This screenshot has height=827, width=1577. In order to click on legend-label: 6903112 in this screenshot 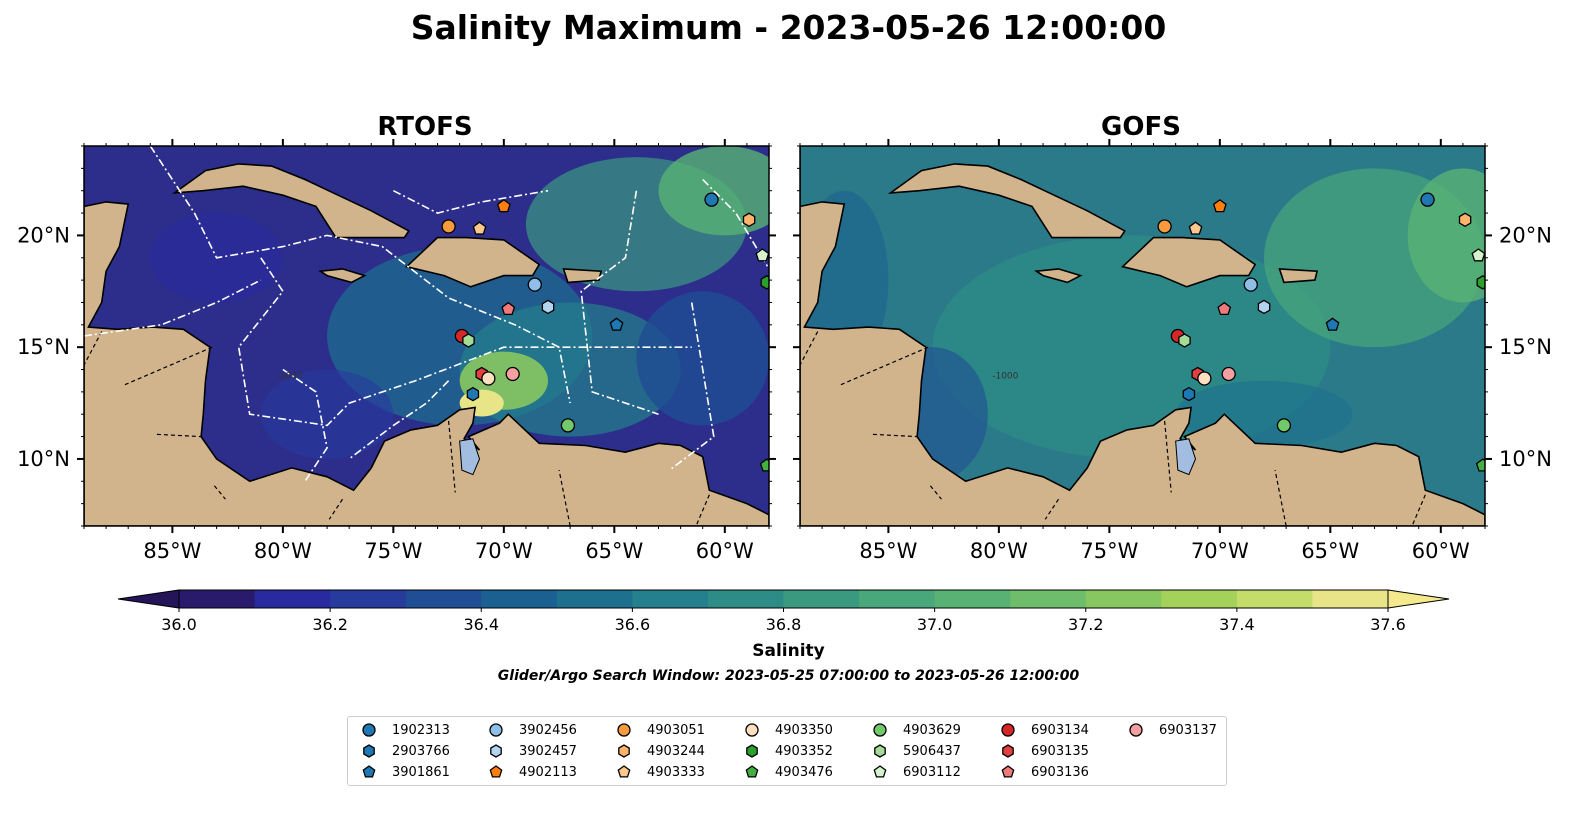, I will do `click(932, 772)`.